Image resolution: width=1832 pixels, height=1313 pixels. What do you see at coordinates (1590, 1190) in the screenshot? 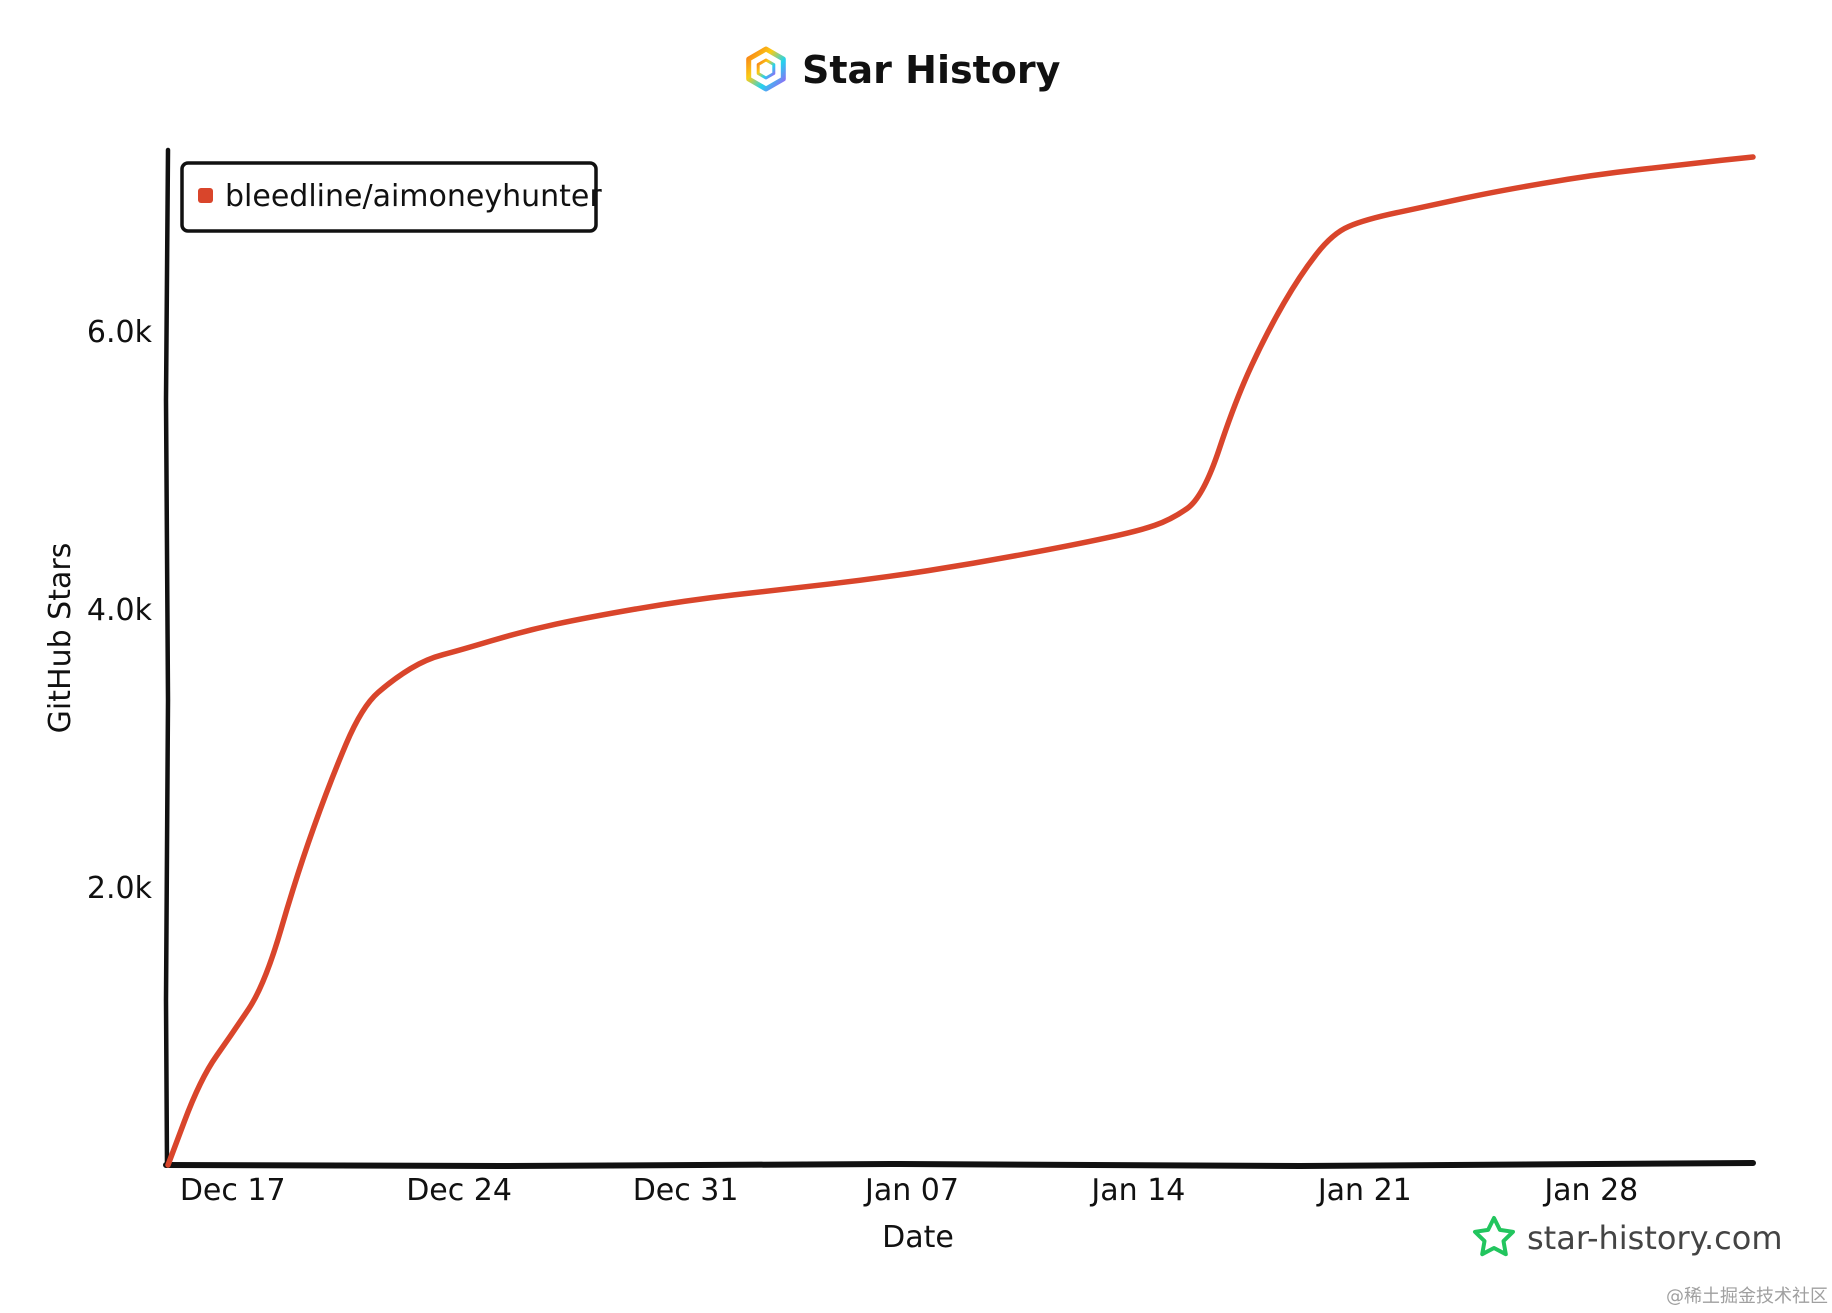
I see `x-tick-label: Jan 28` at bounding box center [1590, 1190].